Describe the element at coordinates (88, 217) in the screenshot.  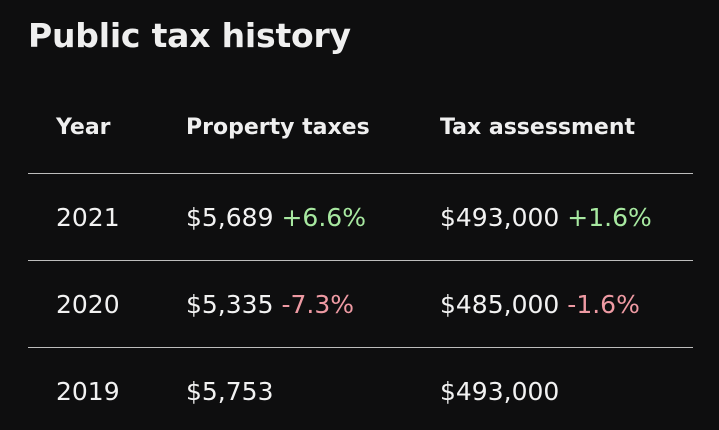
I see `year-cell: 2021` at that location.